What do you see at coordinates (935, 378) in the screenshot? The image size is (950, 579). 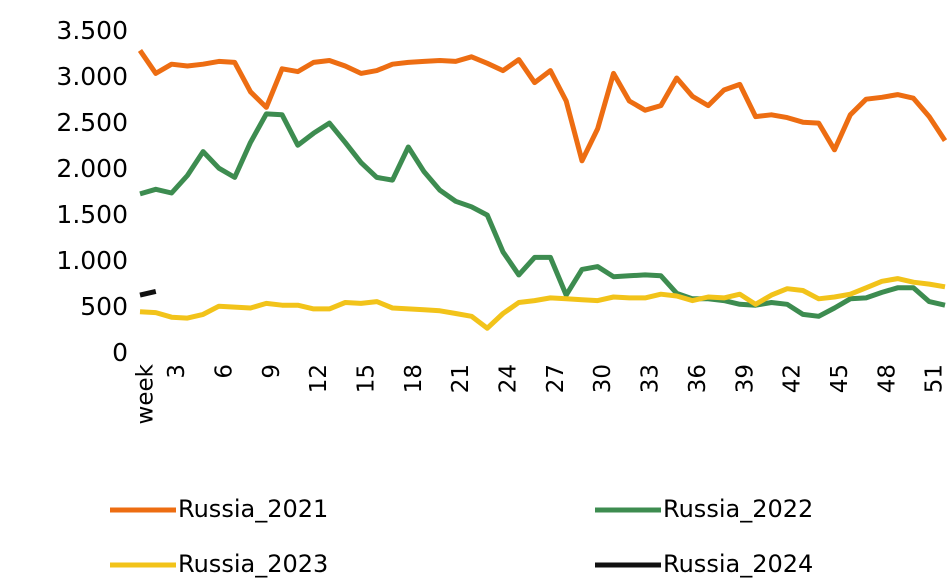 I see `x-tick-label: 51` at bounding box center [935, 378].